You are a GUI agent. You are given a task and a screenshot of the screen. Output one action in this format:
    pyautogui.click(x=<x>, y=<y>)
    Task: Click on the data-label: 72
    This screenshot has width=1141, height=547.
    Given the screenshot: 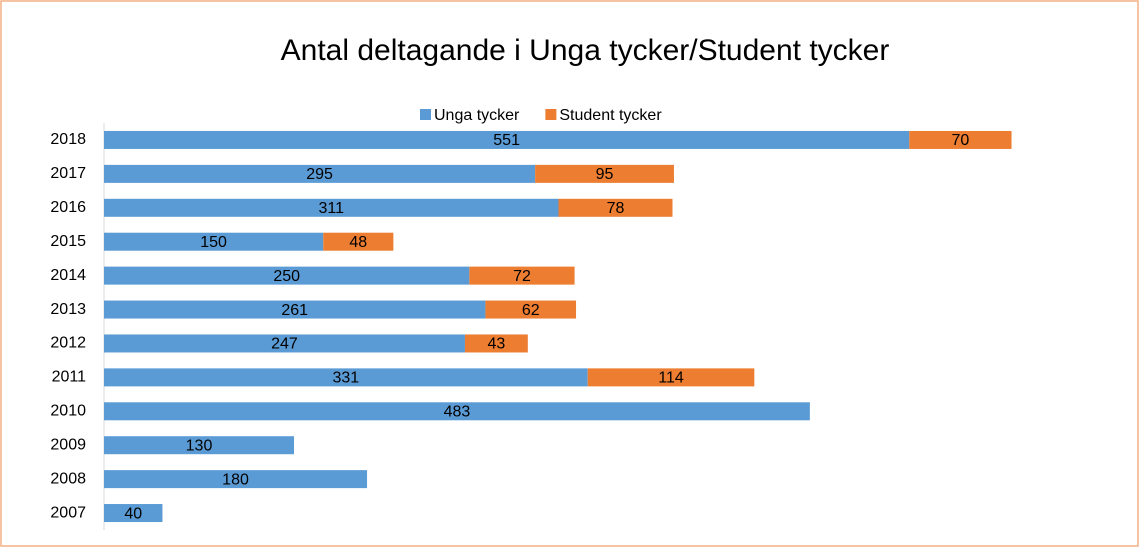 What is the action you would take?
    pyautogui.click(x=522, y=276)
    